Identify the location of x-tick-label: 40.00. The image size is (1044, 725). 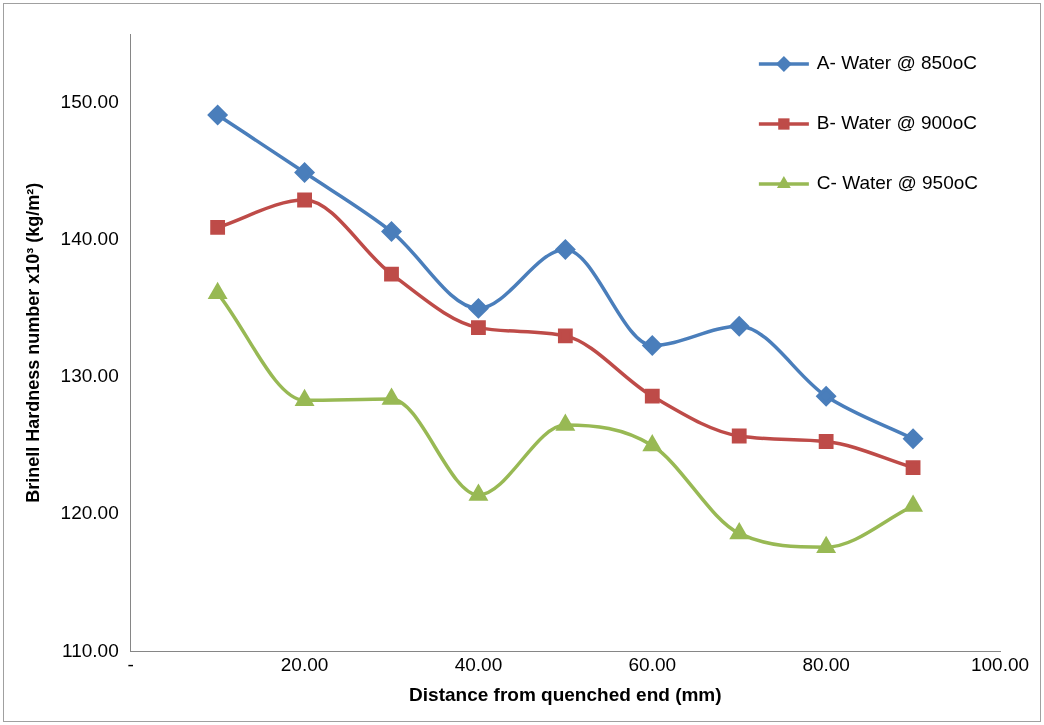
(478, 665).